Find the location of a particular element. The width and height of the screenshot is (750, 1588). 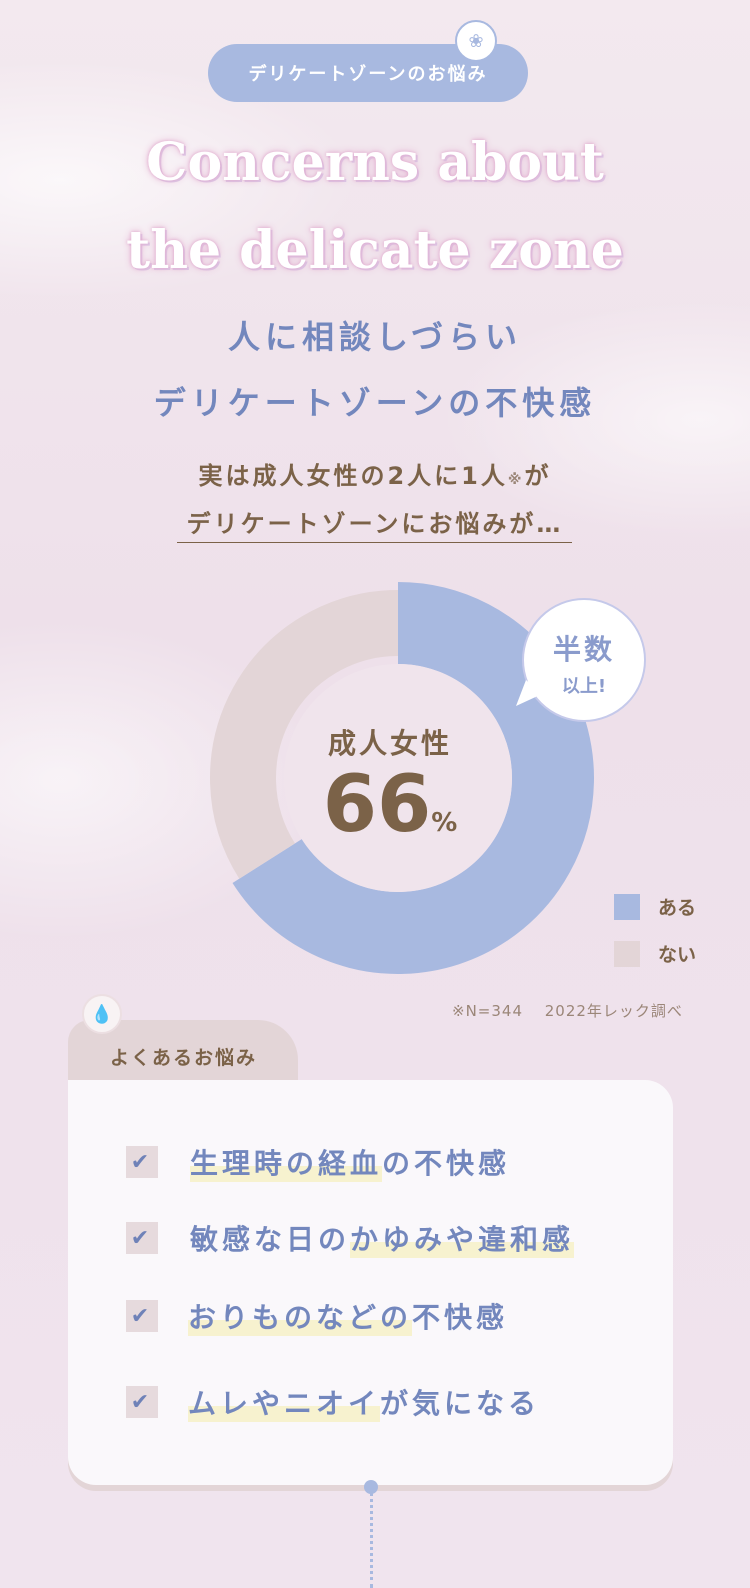

legend-item-no: ない is located at coordinates (655, 953).